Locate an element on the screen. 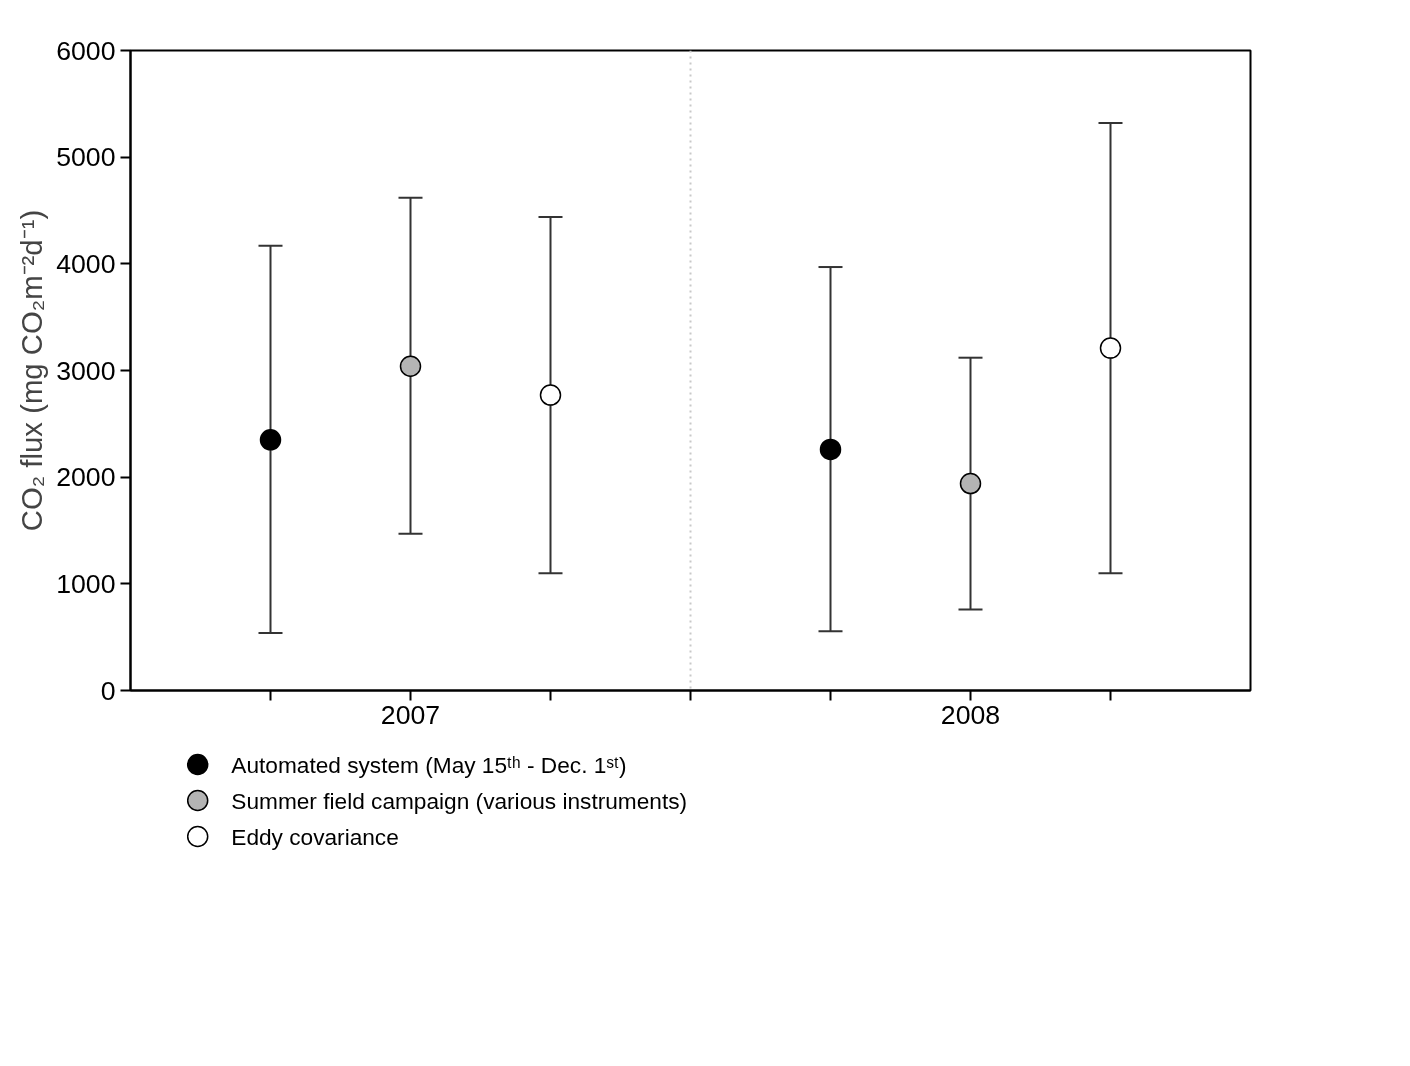 The width and height of the screenshot is (1410, 1066). x-tick-label: 2008 is located at coordinates (970, 714).